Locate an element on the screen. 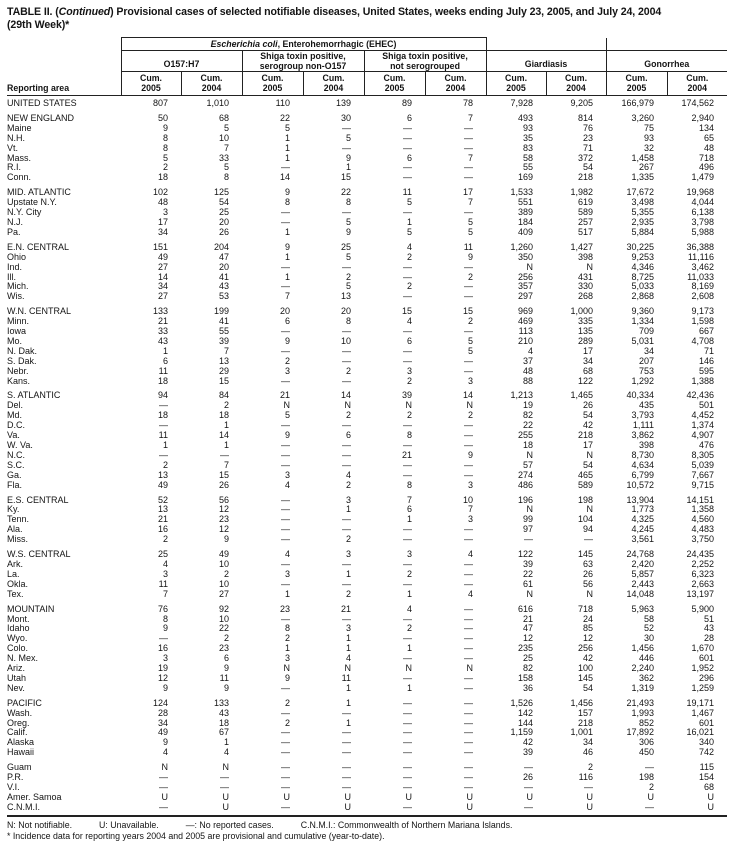 This screenshot has width=734, height=855. value-cell: 199 is located at coordinates (221, 311).